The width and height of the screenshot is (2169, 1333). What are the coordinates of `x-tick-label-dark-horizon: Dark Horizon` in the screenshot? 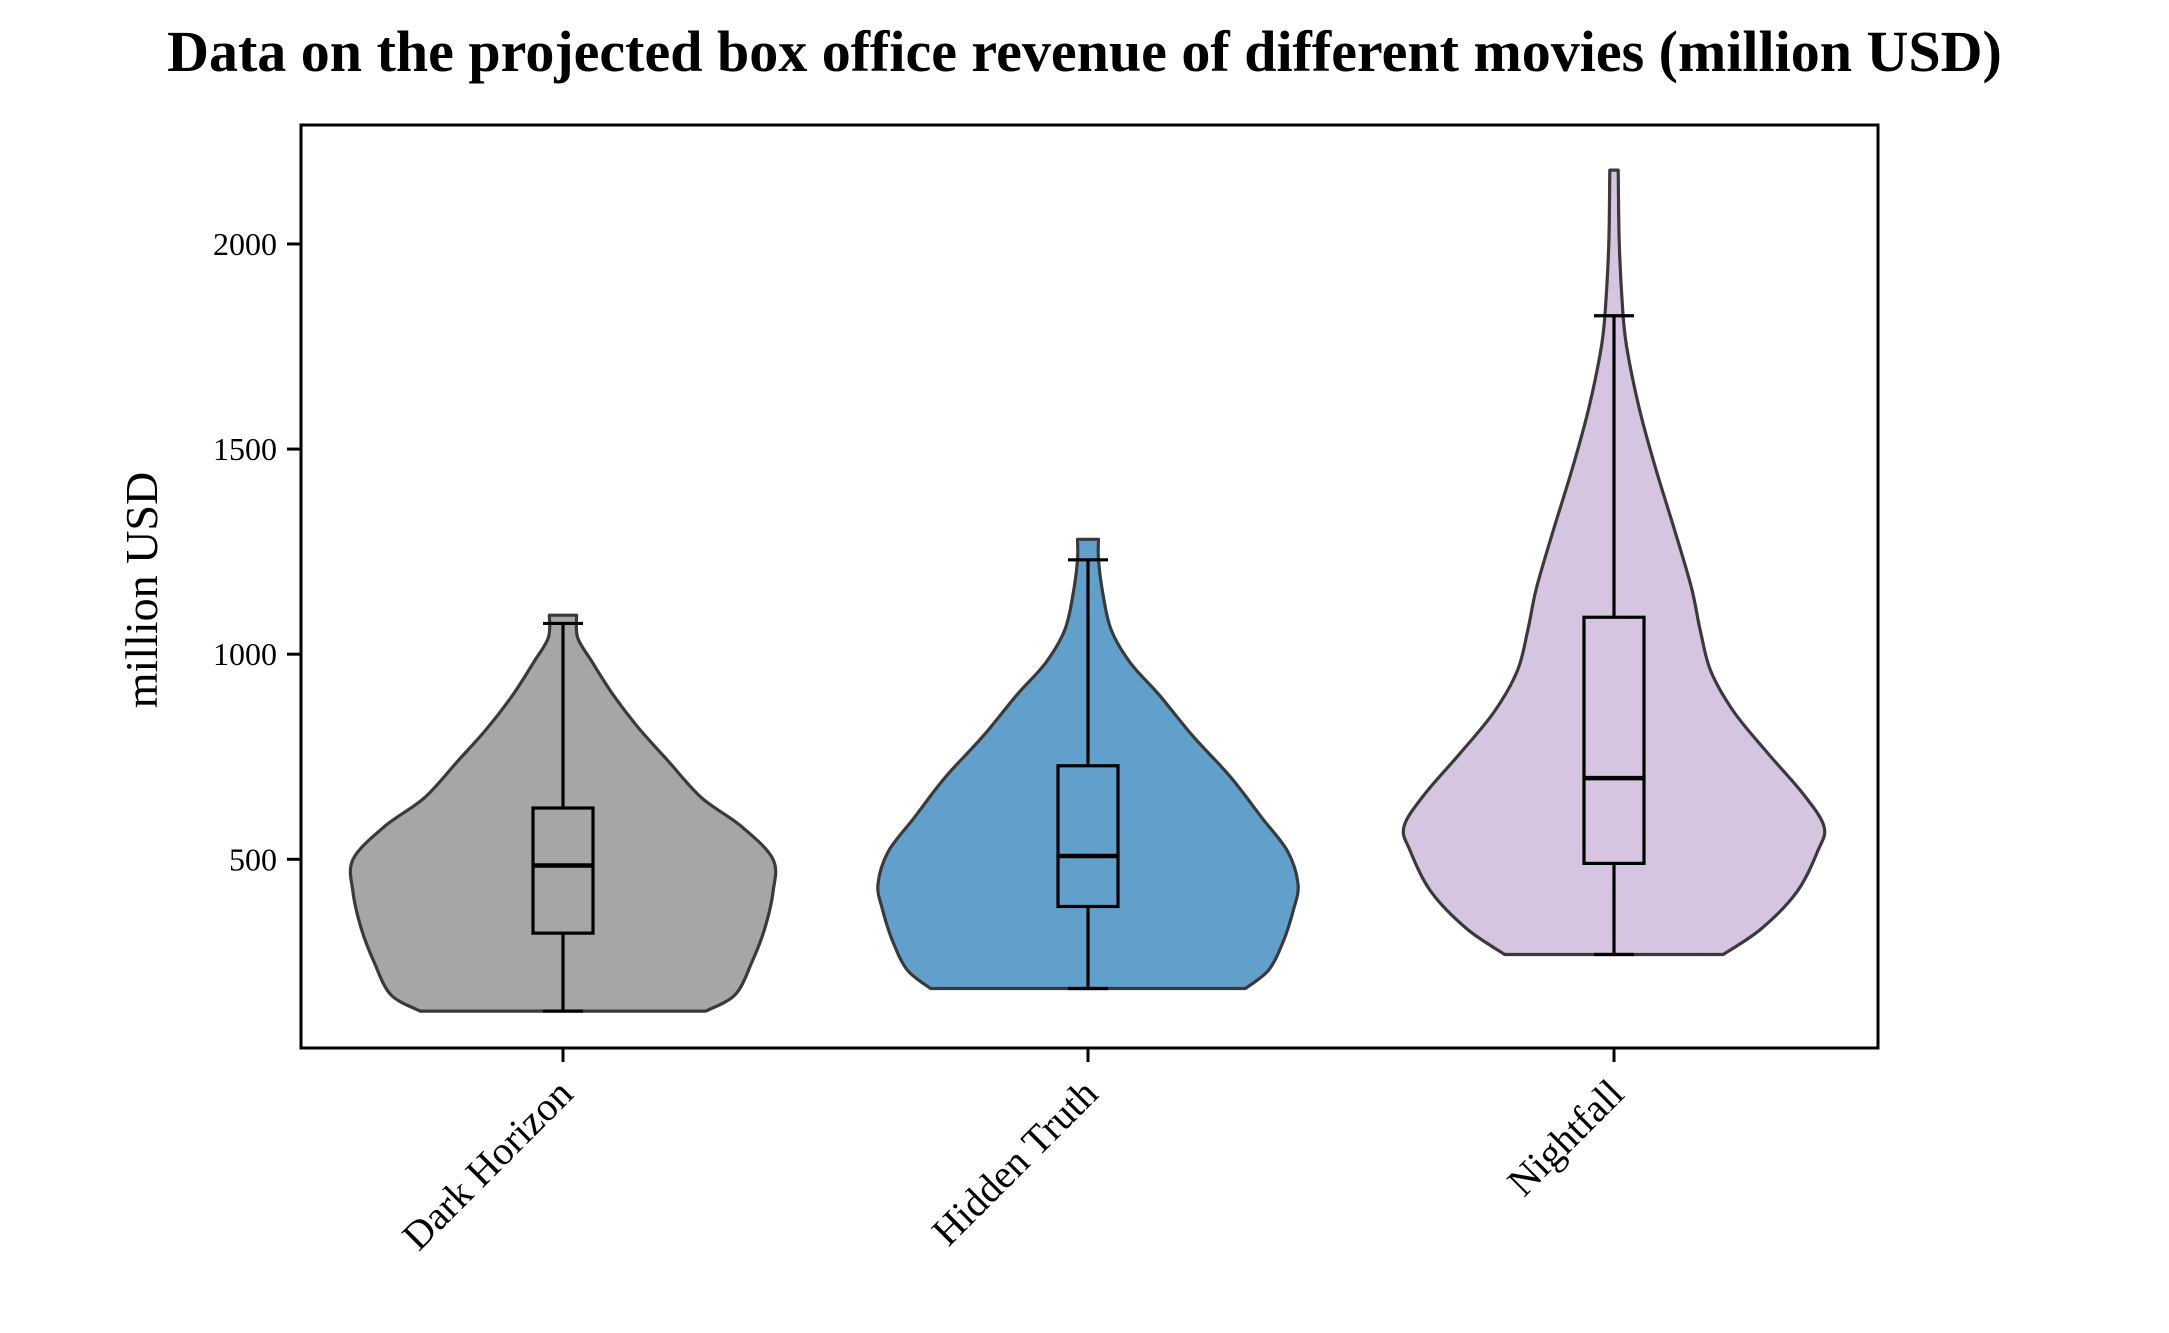 It's located at (487, 1165).